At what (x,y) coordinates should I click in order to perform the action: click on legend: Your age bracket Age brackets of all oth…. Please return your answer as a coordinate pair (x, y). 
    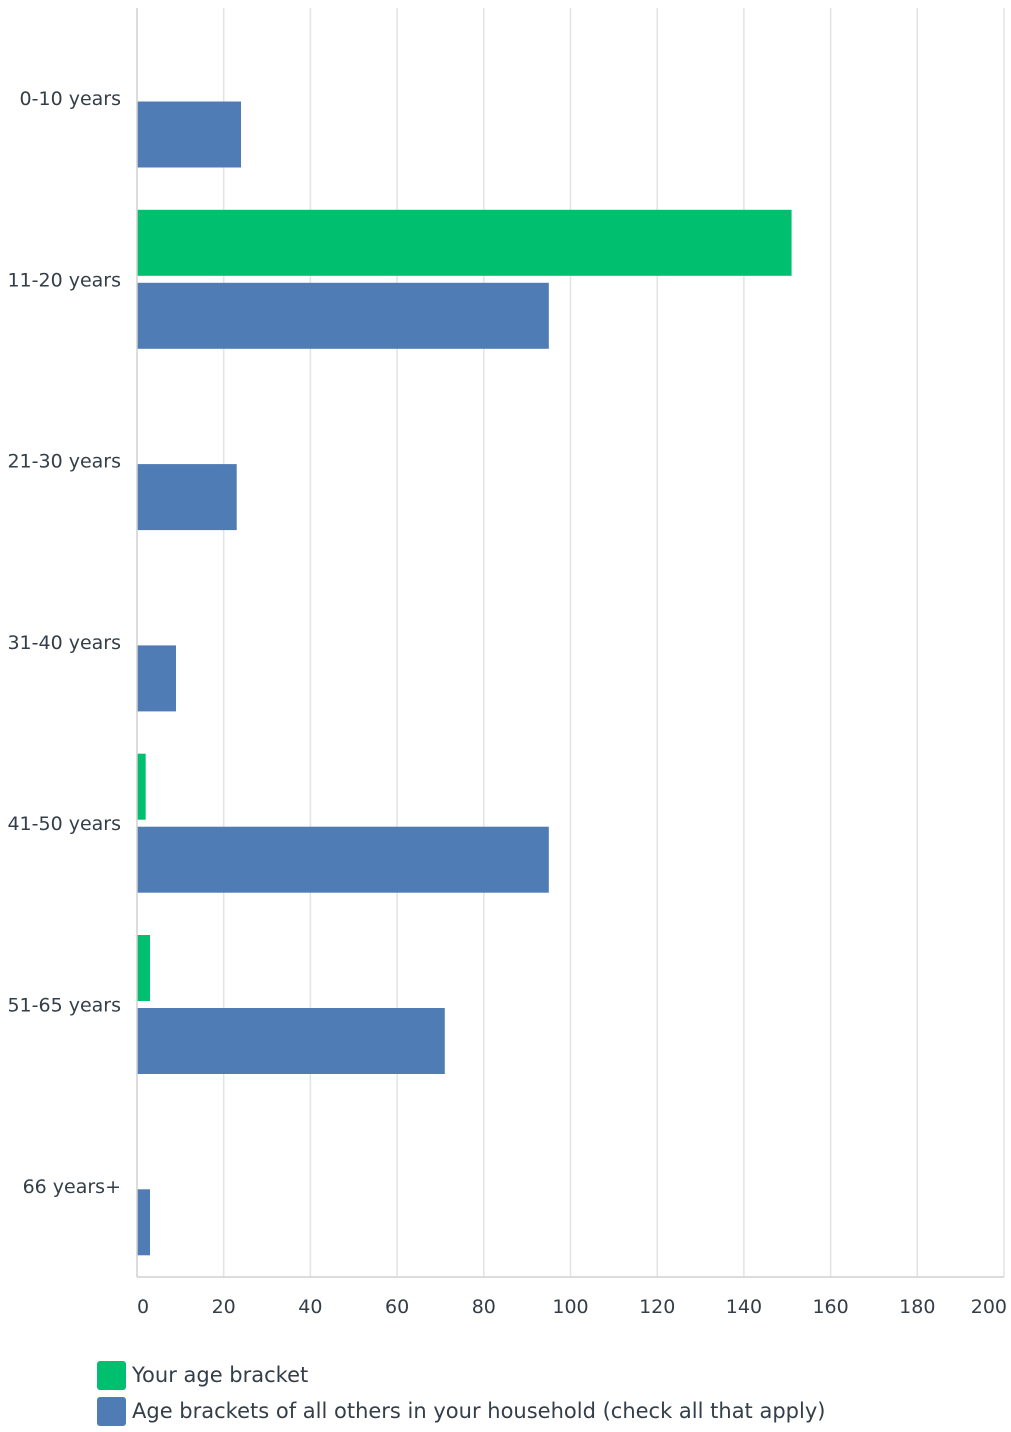
    Looking at the image, I should click on (461, 1396).